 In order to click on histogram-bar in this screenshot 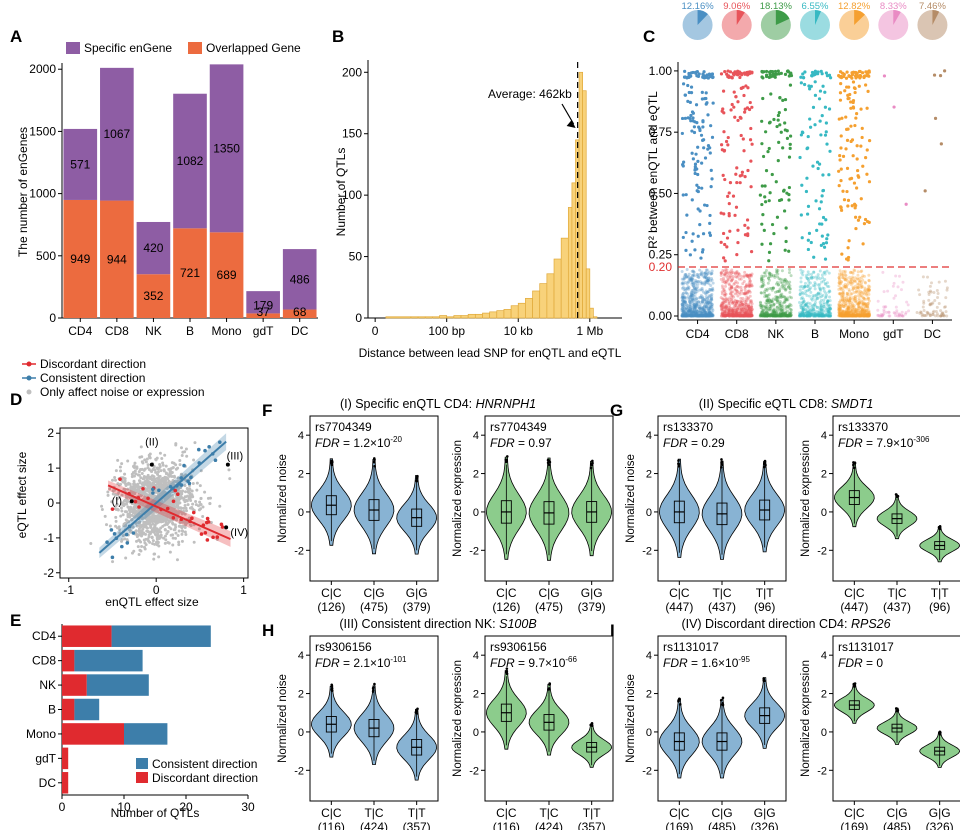, I will do `click(464, 317)`.